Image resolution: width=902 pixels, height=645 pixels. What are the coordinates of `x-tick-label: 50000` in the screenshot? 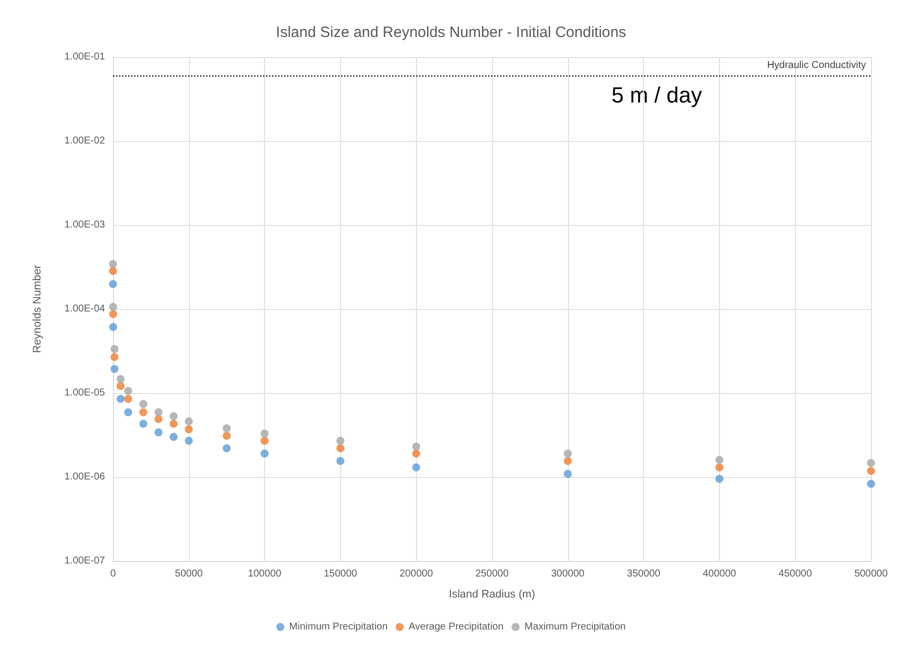 It's located at (189, 574).